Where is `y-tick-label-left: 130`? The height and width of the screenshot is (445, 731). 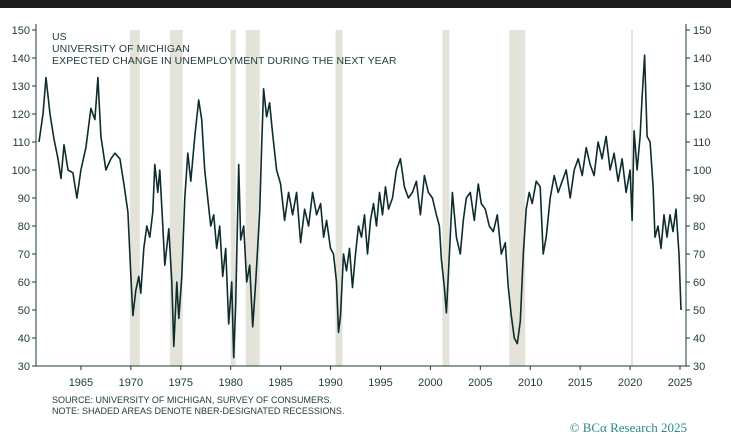 y-tick-label-left: 130 is located at coordinates (21, 87).